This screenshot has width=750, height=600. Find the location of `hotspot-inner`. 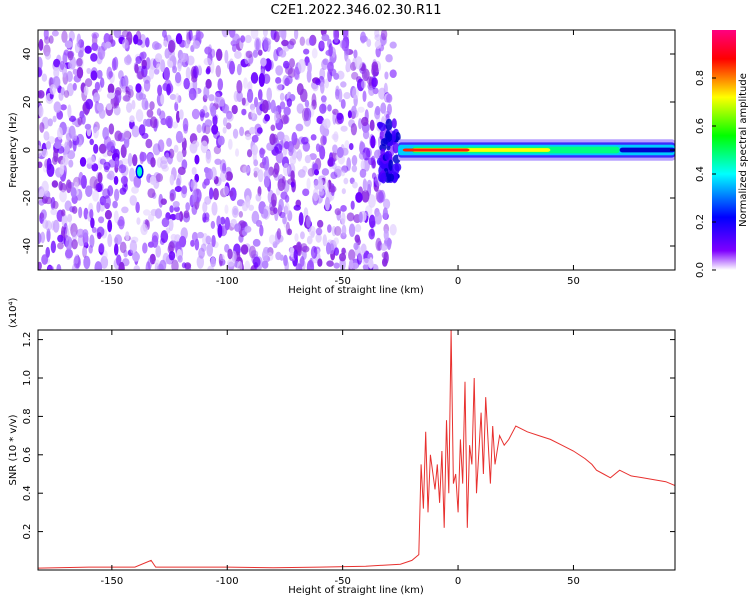

hotspot-inner is located at coordinates (140, 171).